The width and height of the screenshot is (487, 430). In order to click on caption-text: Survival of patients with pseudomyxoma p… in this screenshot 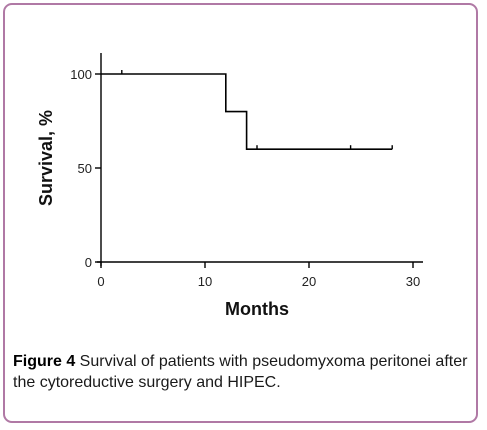, I will do `click(240, 372)`.